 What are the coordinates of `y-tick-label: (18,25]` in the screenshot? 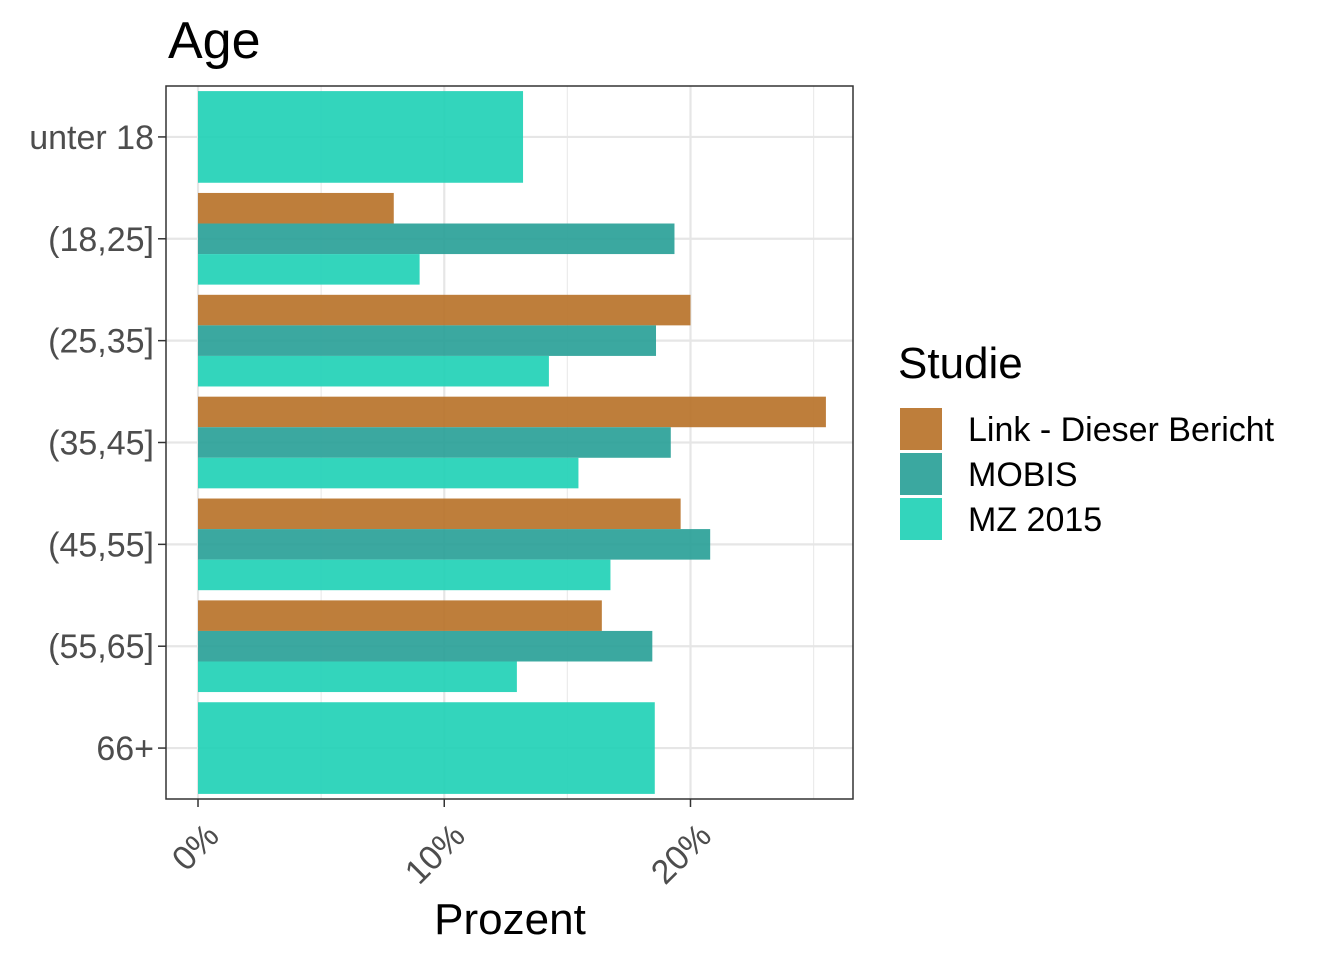 It's located at (101, 240).